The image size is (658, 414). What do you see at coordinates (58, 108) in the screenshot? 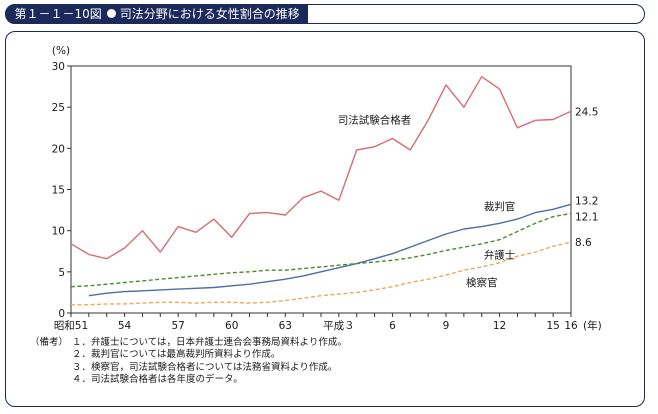
I see `y-tick-label: 25` at bounding box center [58, 108].